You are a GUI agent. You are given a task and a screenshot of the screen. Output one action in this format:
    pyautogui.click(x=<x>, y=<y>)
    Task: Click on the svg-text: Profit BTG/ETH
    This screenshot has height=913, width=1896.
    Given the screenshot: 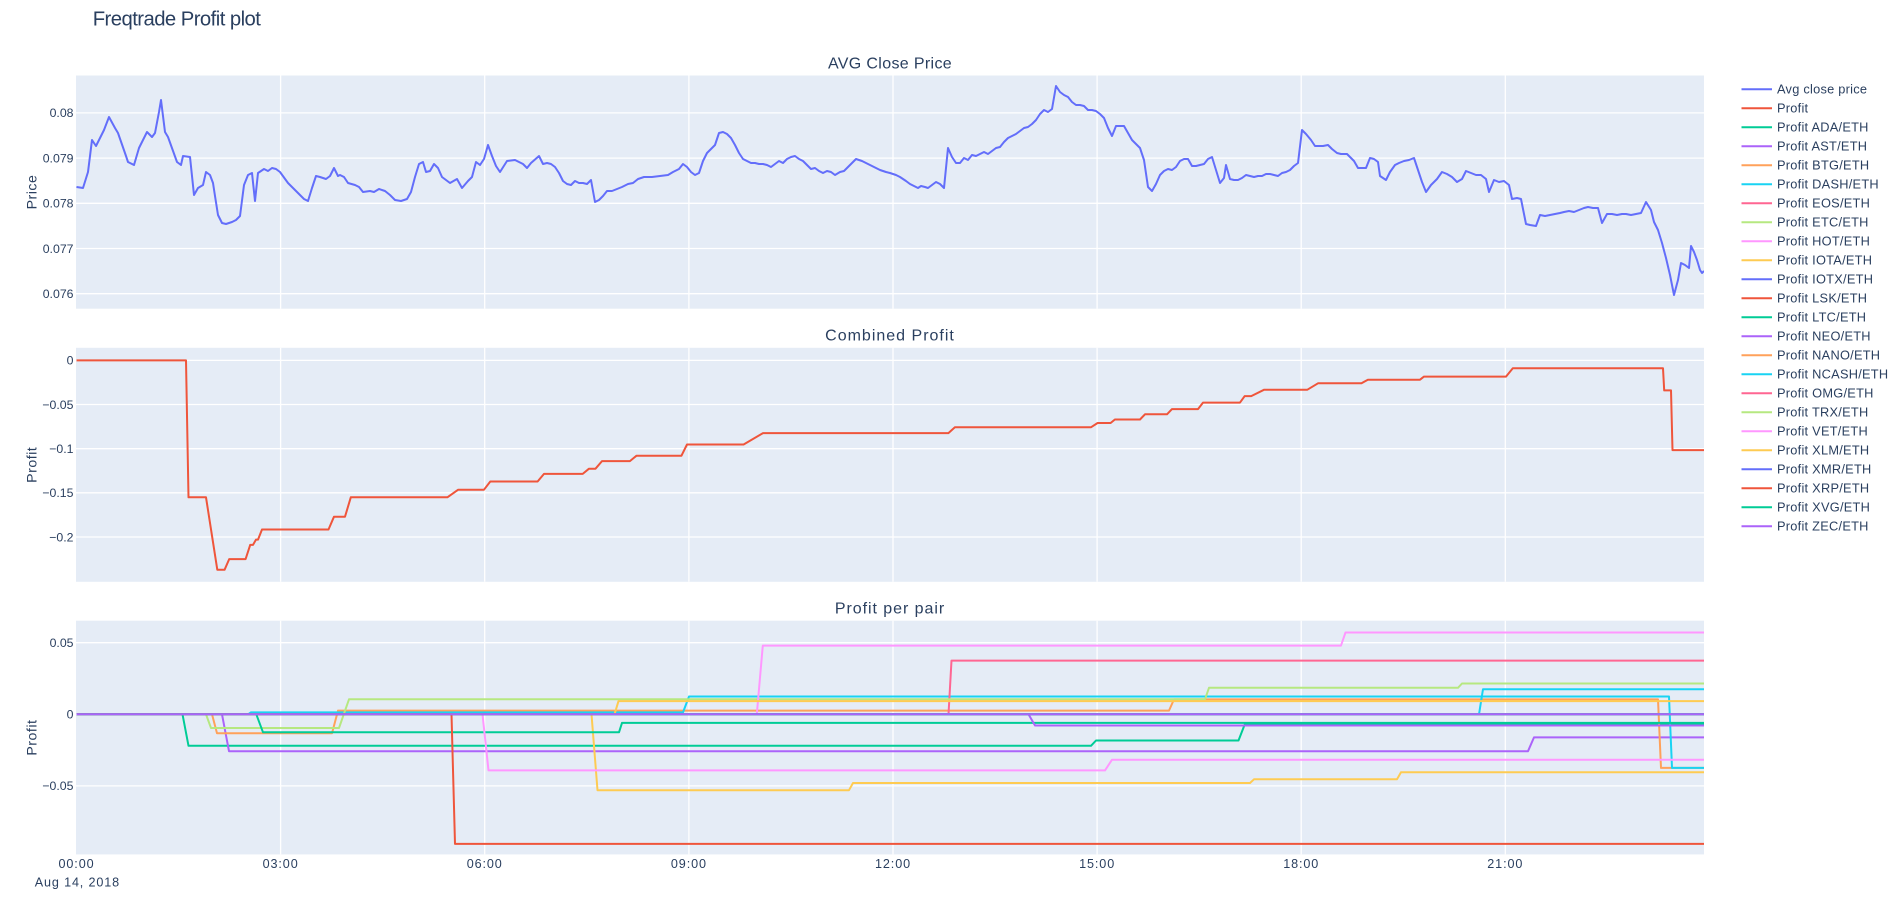 What is the action you would take?
    pyautogui.click(x=1823, y=165)
    